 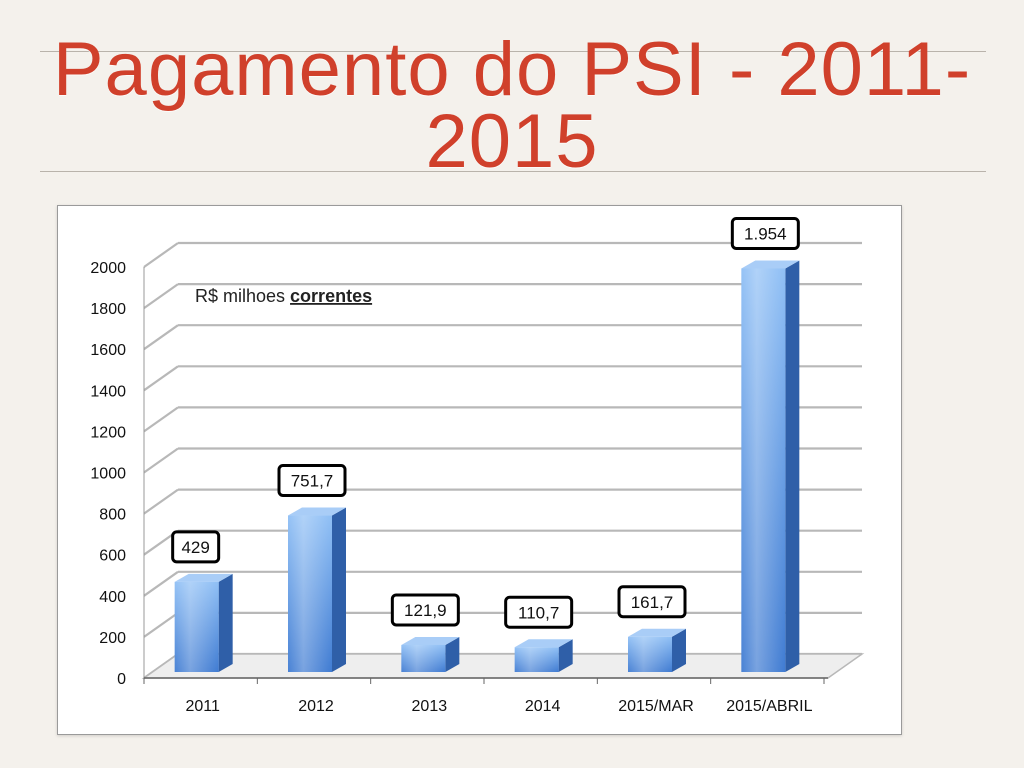 I want to click on x-category-label: 2011, so click(x=202, y=706).